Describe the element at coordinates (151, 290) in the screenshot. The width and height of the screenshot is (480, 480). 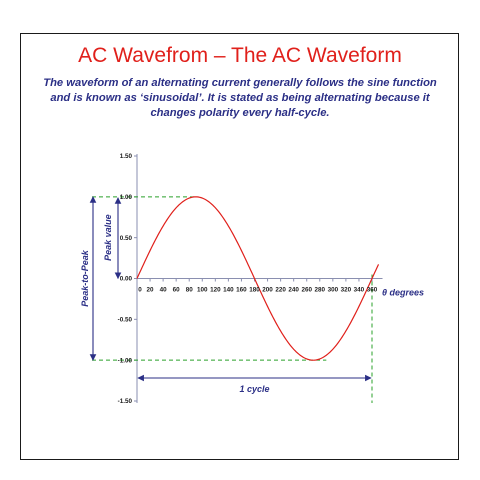
I see `x-tick-label: 20` at that location.